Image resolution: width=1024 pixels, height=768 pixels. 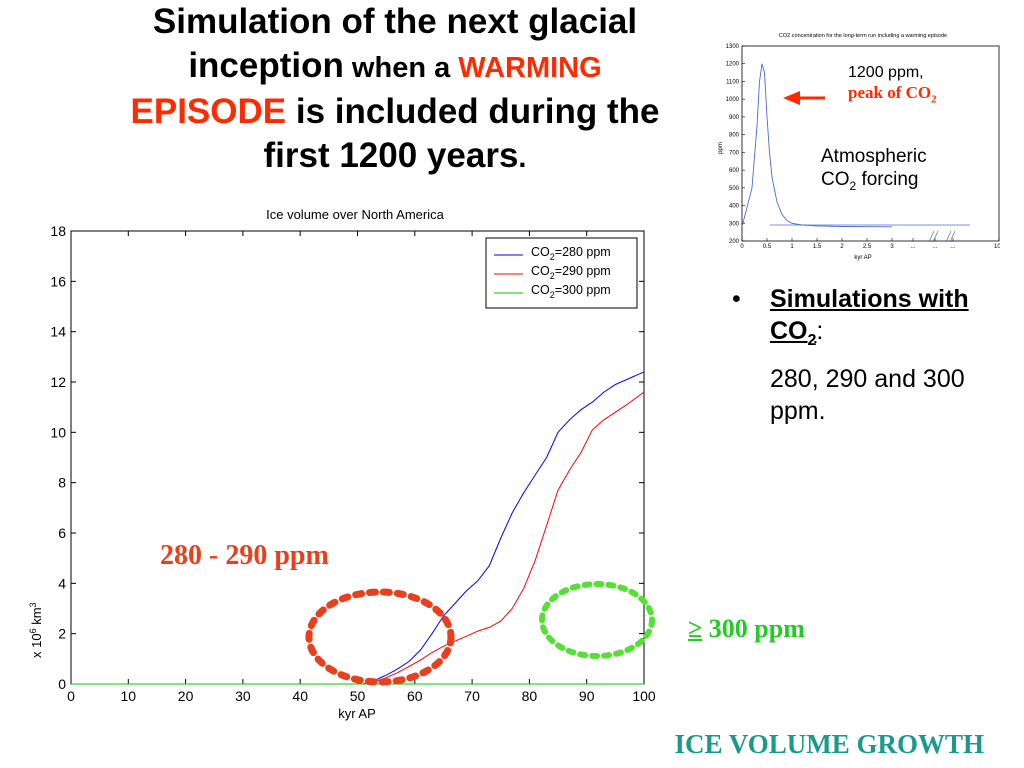 I want to click on co2-x-tick-label: 2, so click(x=842, y=247).